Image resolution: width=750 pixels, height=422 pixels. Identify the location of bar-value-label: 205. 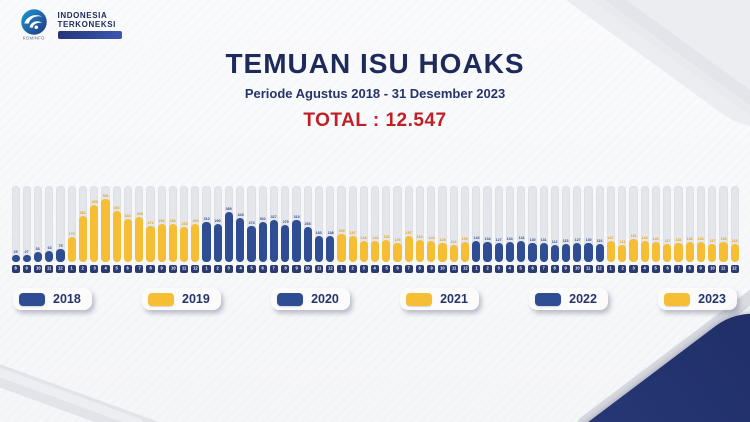
(341, 231).